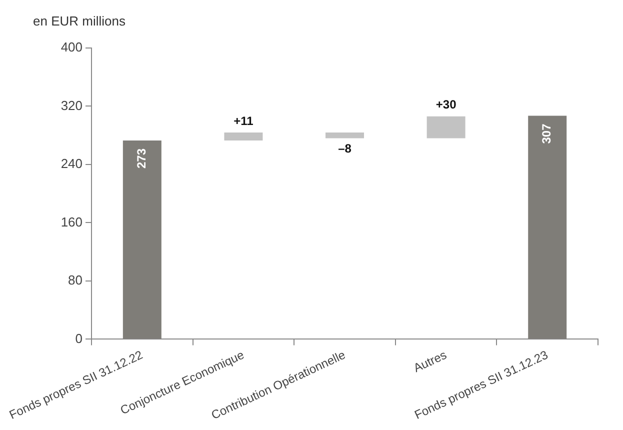  Describe the element at coordinates (547, 133) in the screenshot. I see `data-label: 307` at that location.